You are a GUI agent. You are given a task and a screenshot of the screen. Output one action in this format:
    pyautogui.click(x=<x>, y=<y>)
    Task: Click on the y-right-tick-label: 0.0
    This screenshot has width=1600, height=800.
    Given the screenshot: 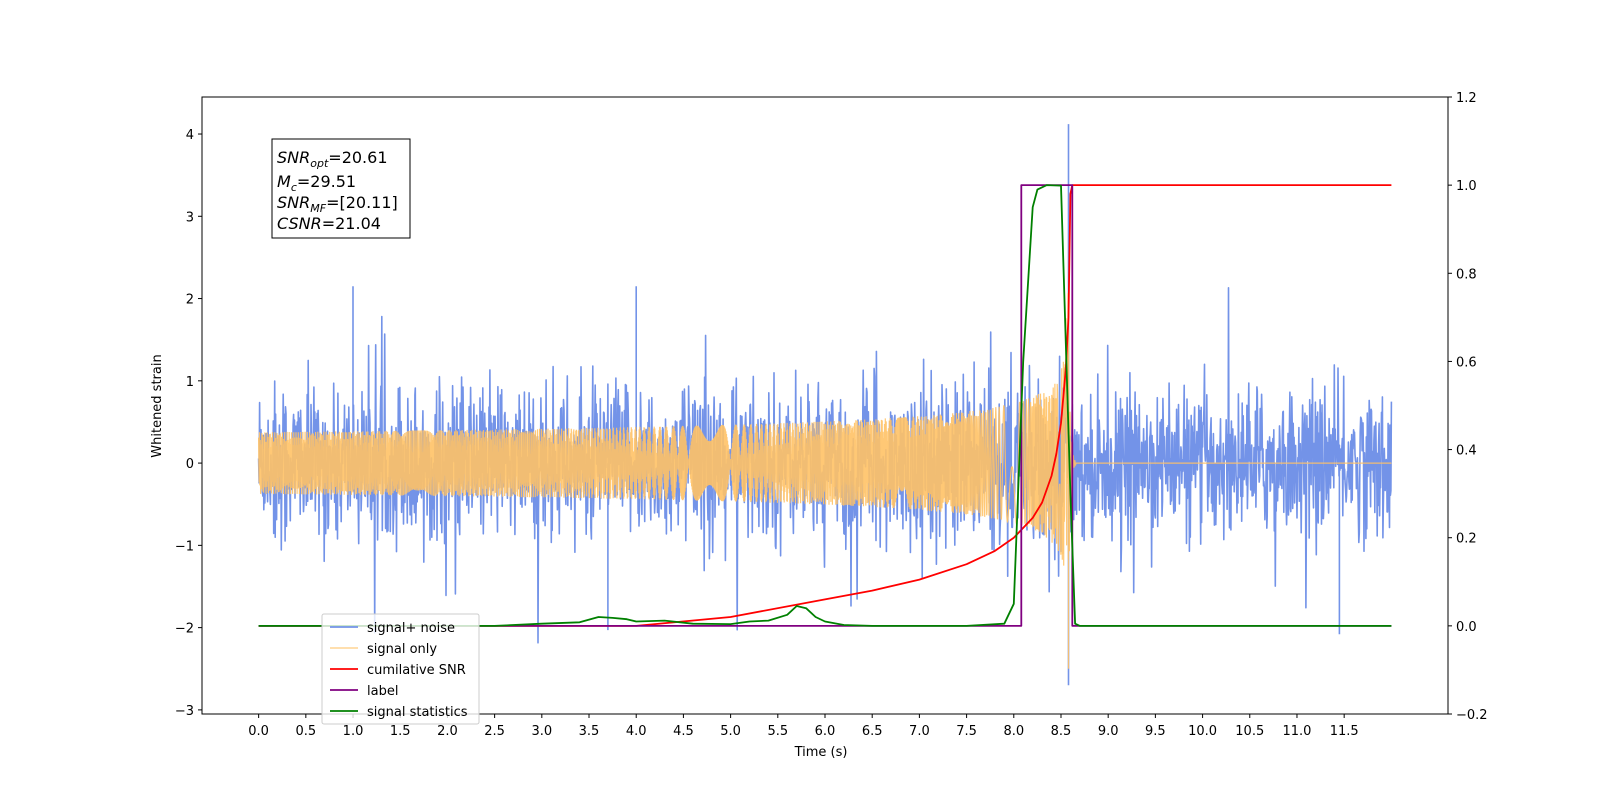 What is the action you would take?
    pyautogui.click(x=1466, y=627)
    